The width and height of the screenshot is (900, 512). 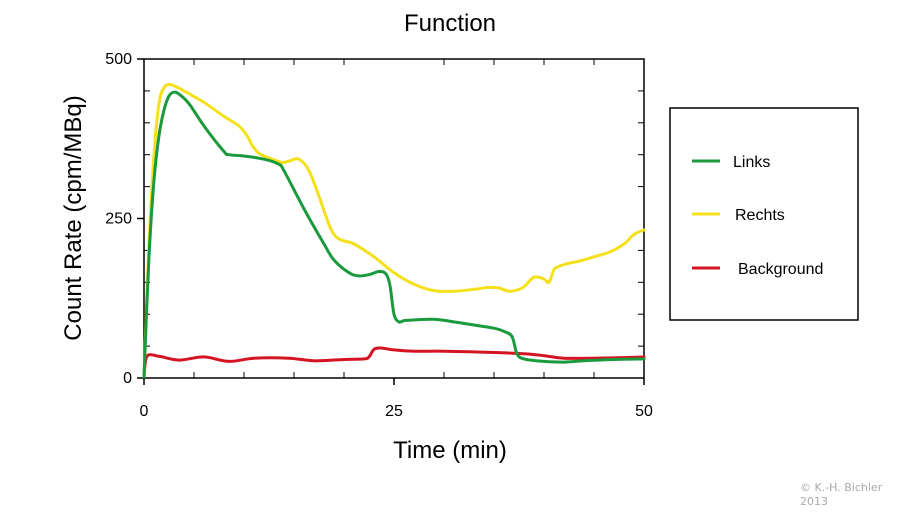 I want to click on x-tick-label: 25, so click(x=394, y=411).